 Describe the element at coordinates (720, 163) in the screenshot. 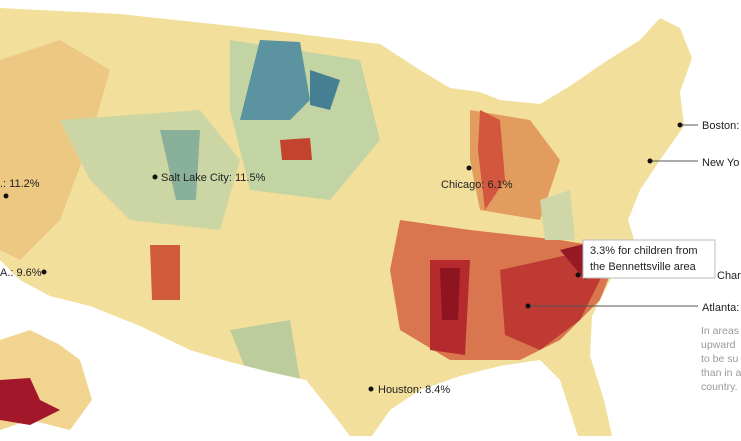

I see `city-label: New Yo` at that location.